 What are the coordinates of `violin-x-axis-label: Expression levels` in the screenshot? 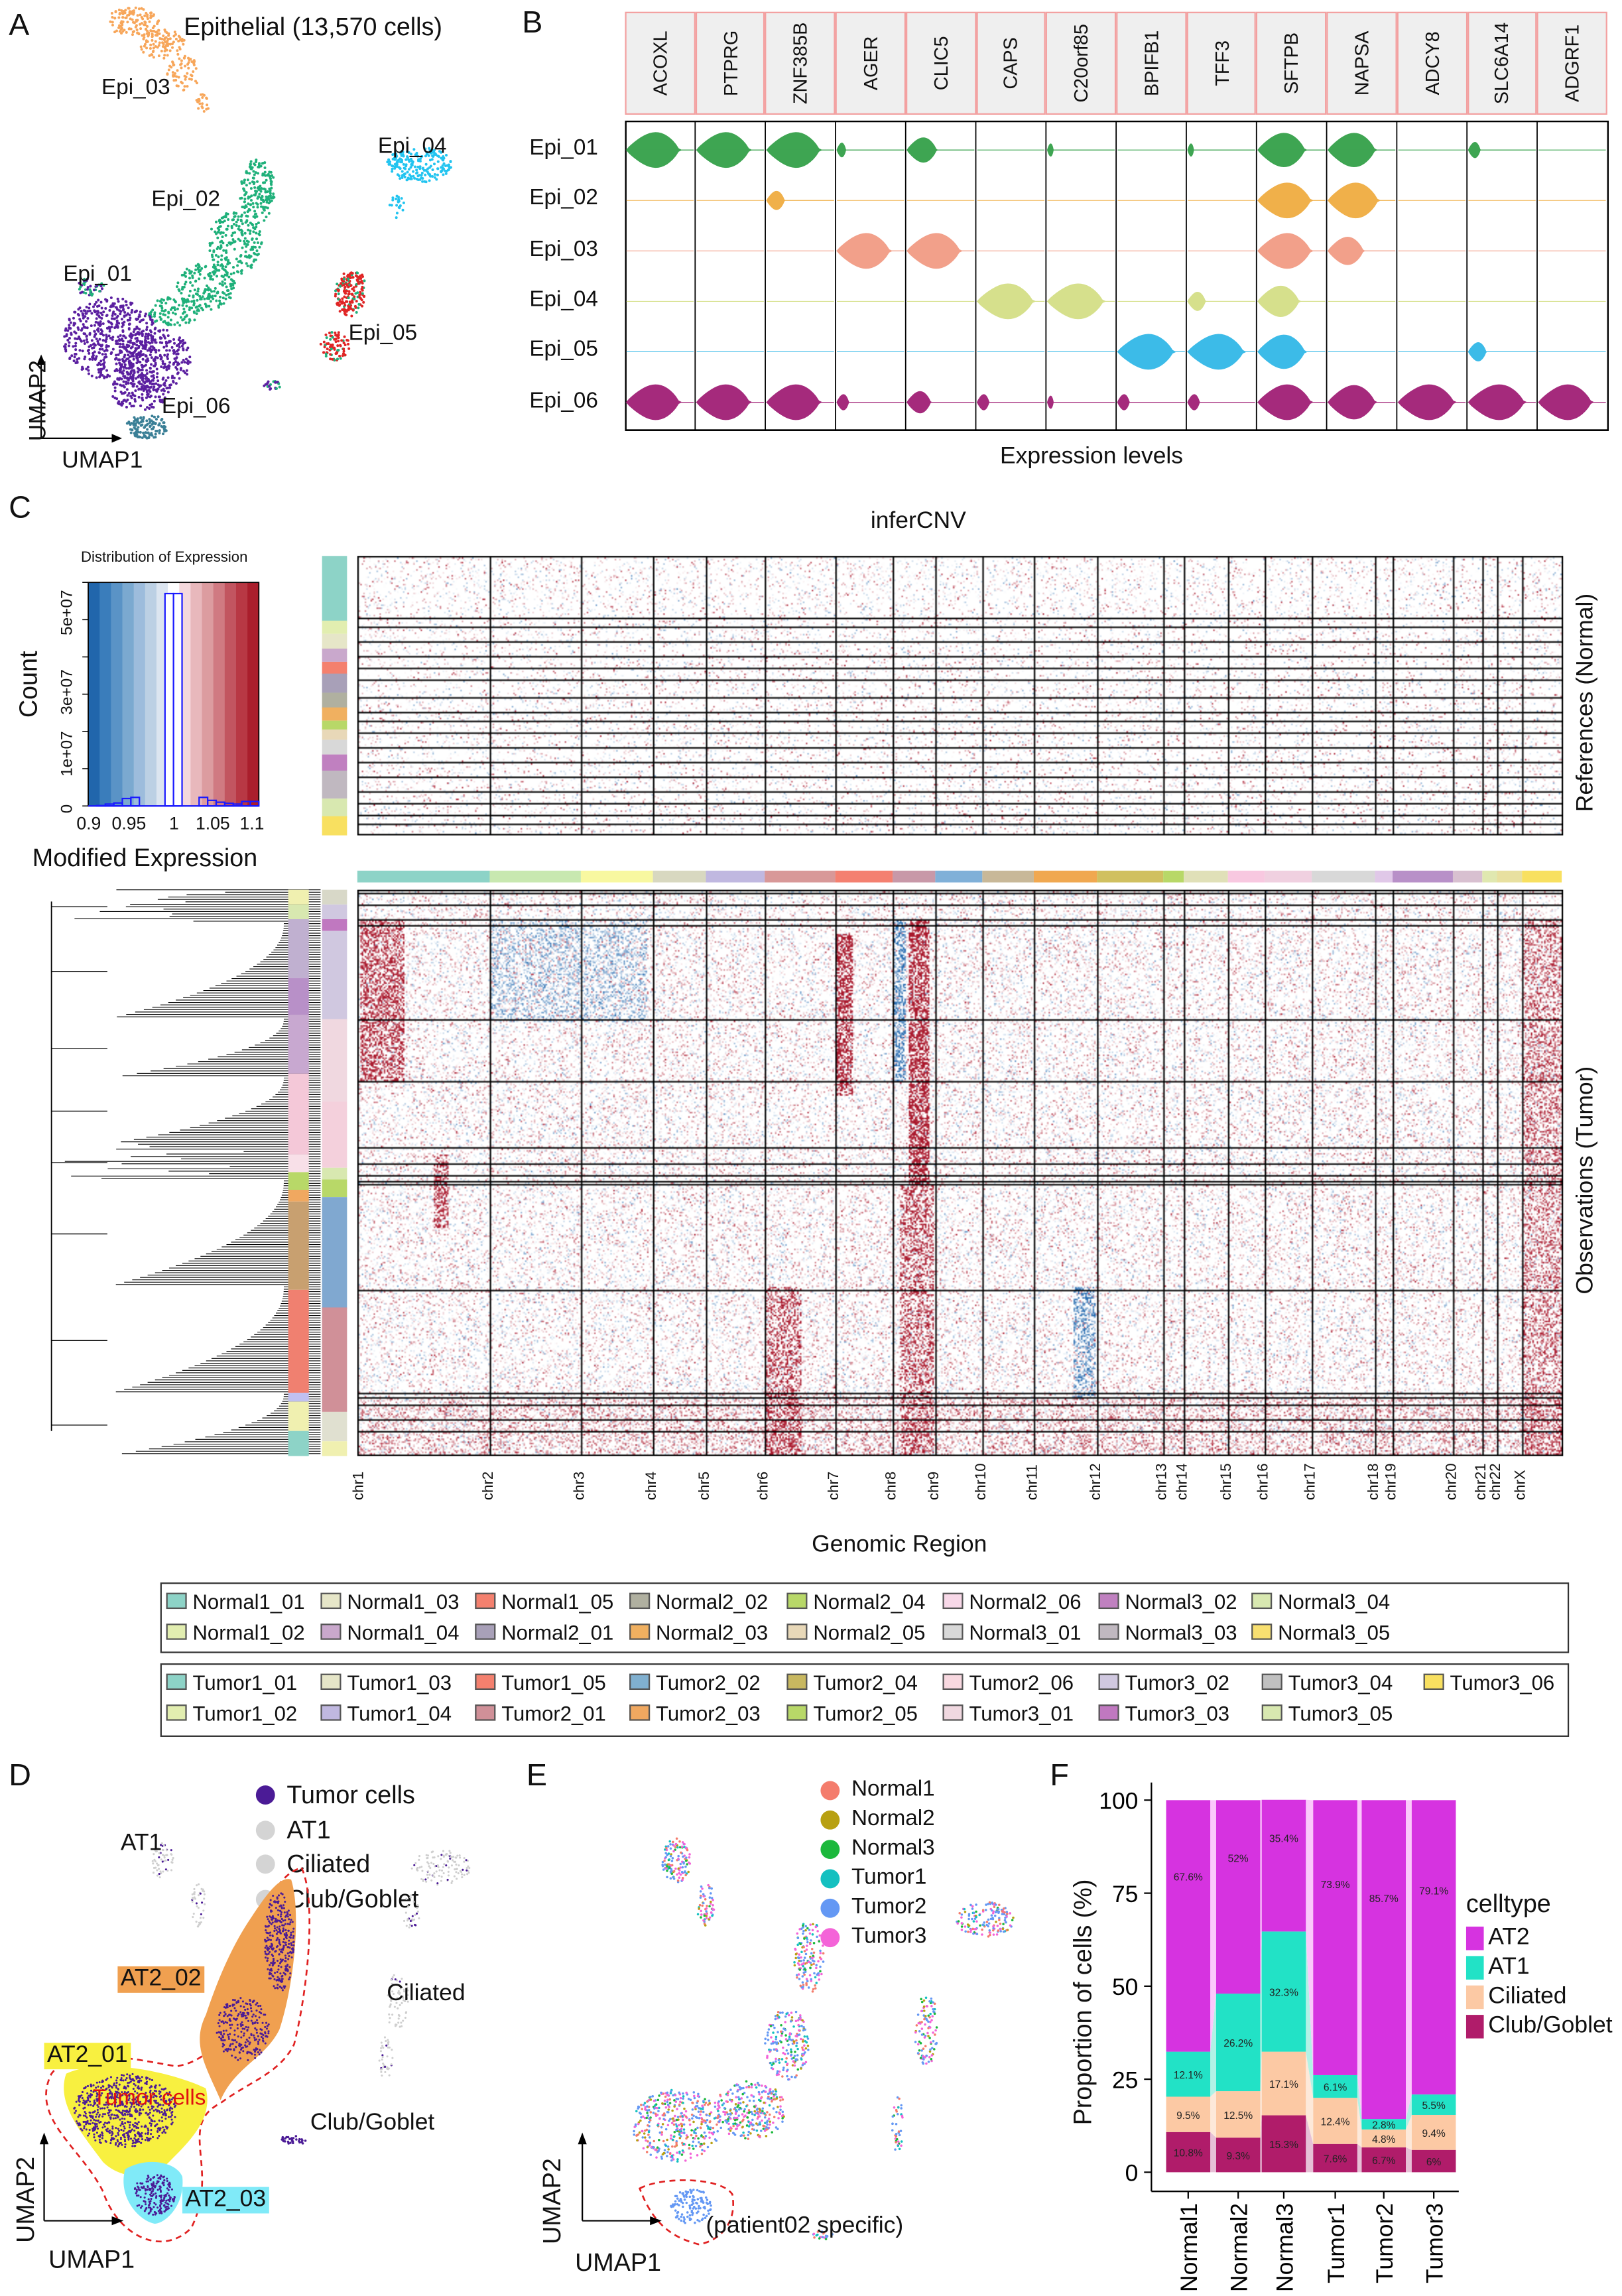 It's located at (1091, 457).